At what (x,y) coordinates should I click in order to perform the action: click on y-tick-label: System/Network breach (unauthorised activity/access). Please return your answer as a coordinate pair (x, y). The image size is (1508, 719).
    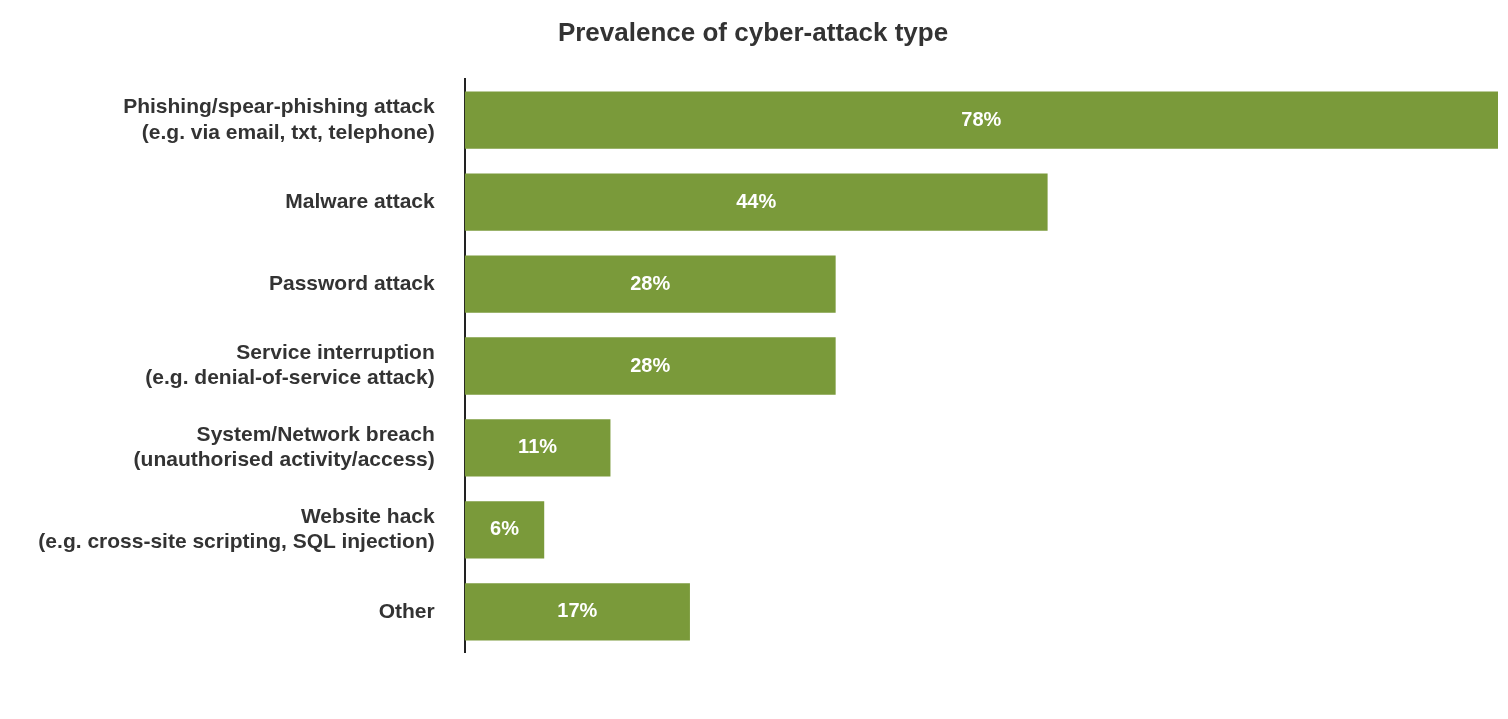
    Looking at the image, I should click on (284, 446).